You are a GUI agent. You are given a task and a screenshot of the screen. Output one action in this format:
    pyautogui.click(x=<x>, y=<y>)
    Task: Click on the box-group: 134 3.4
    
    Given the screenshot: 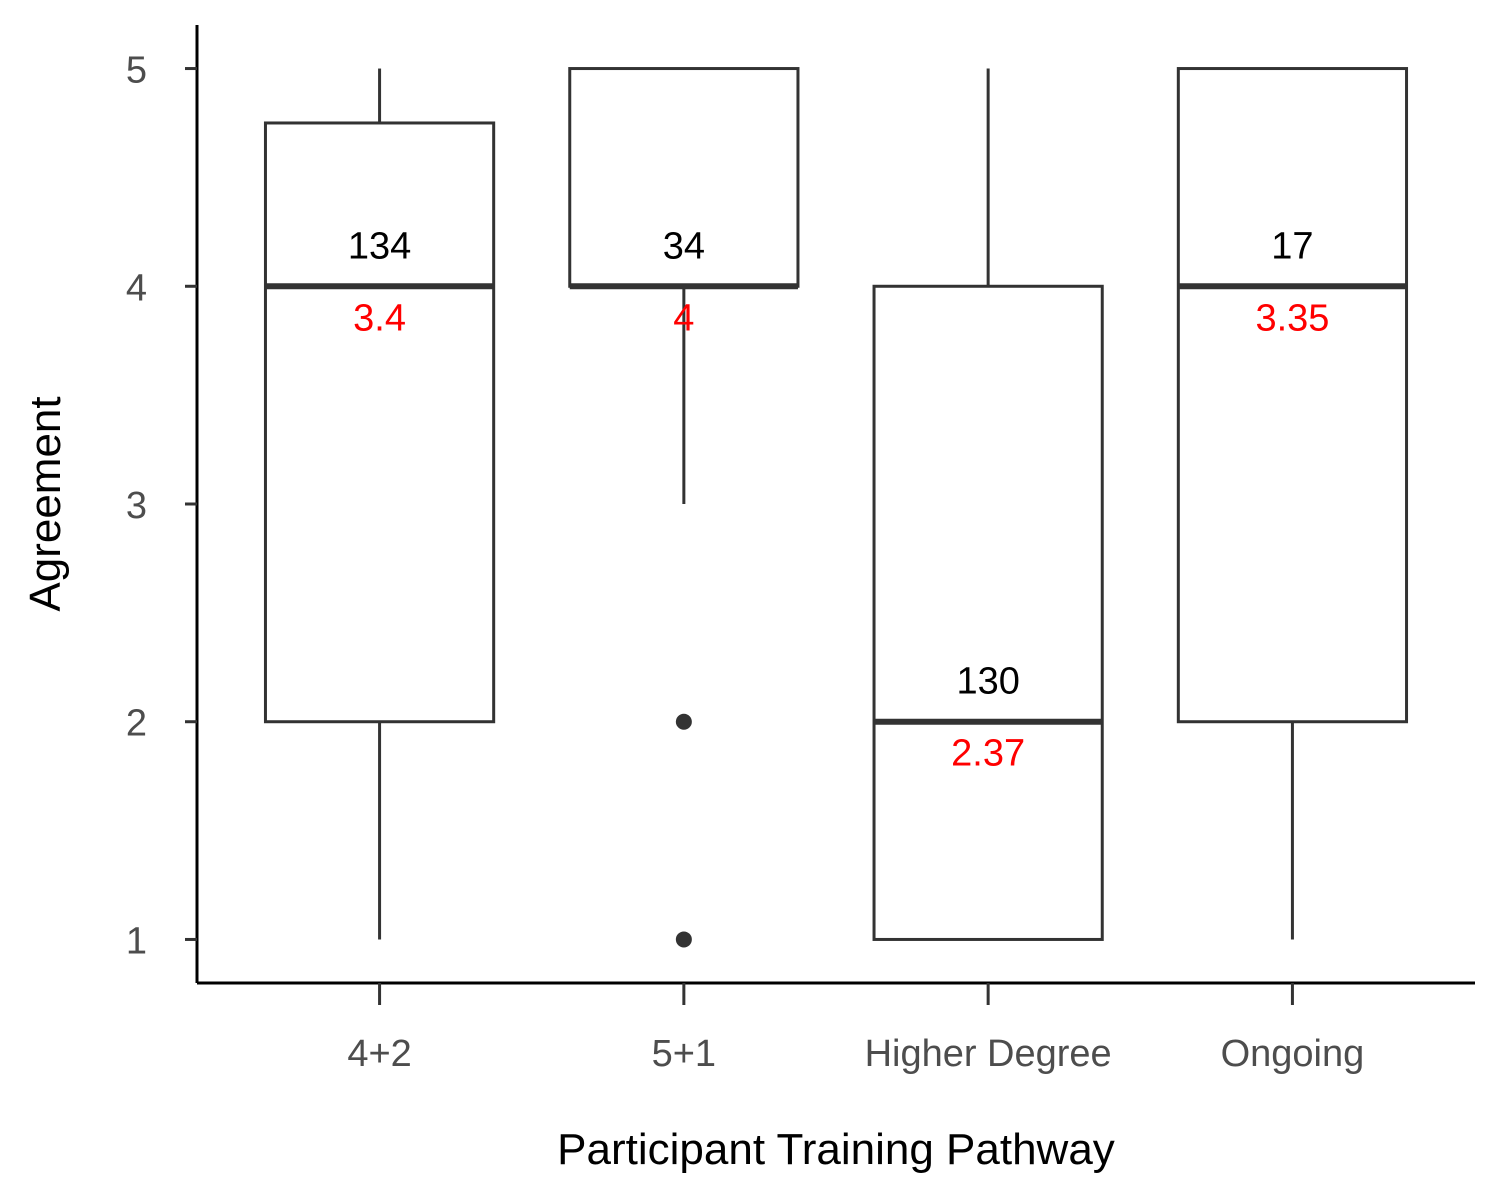 What is the action you would take?
    pyautogui.click(x=379, y=504)
    